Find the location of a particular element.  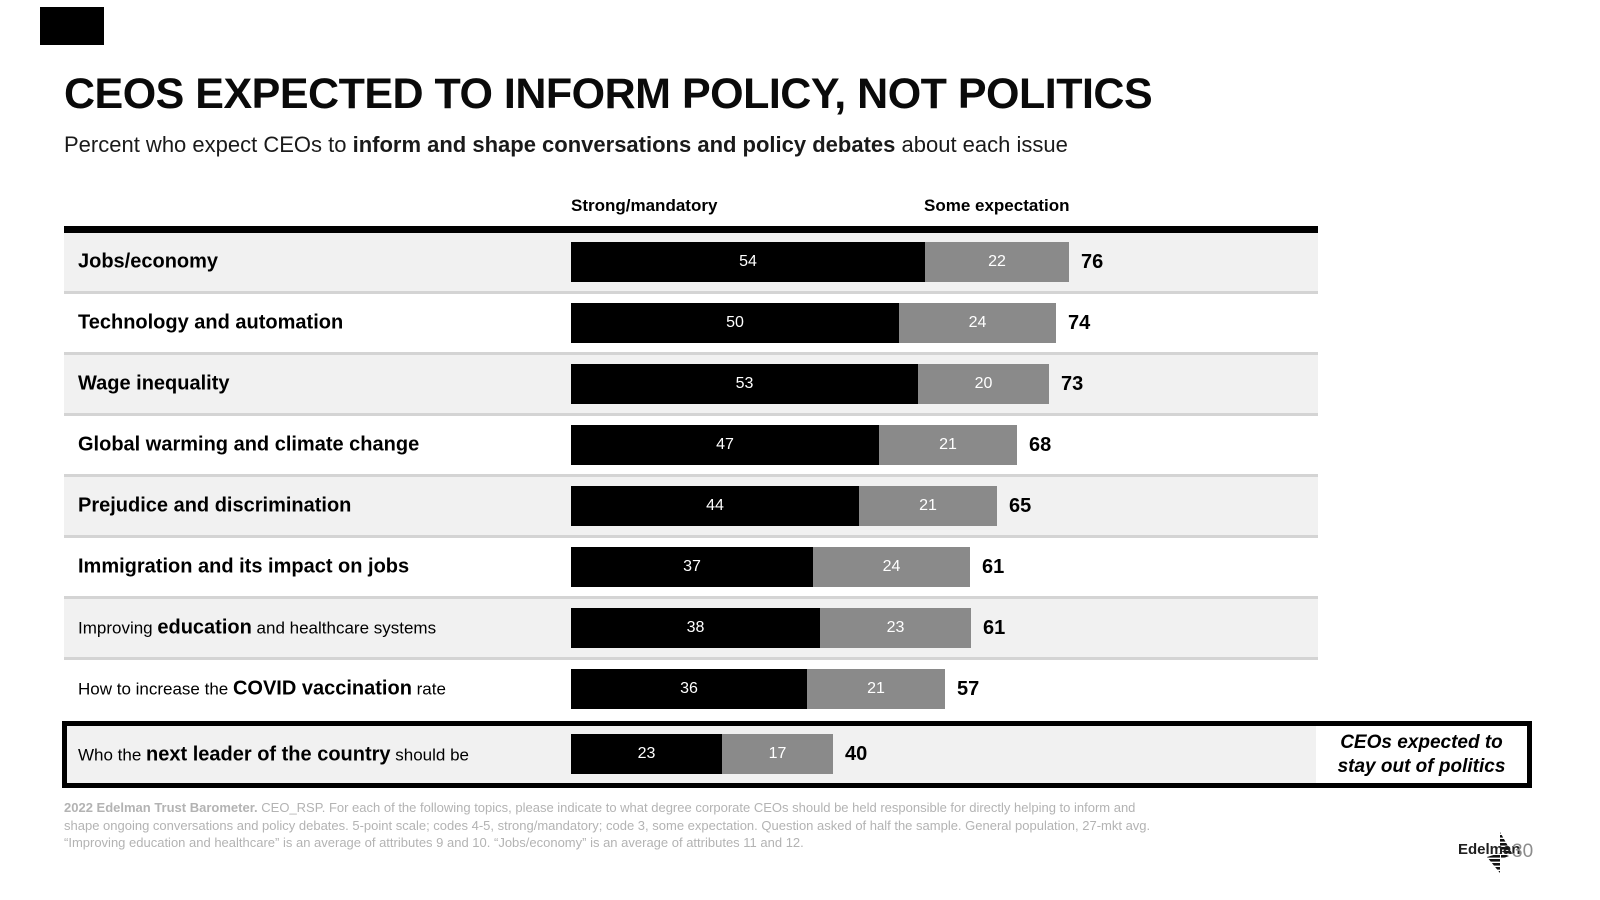

bar-segment-strong-mandatory: 44 is located at coordinates (715, 506).